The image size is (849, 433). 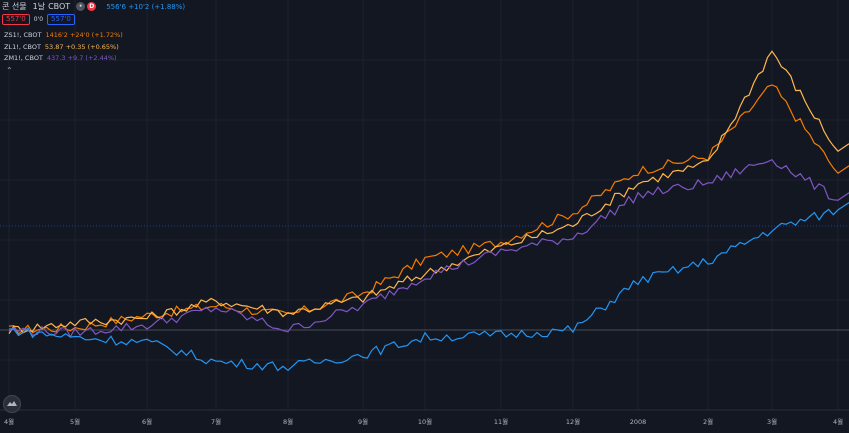 I want to click on interval-label: 1날, so click(x=39, y=6).